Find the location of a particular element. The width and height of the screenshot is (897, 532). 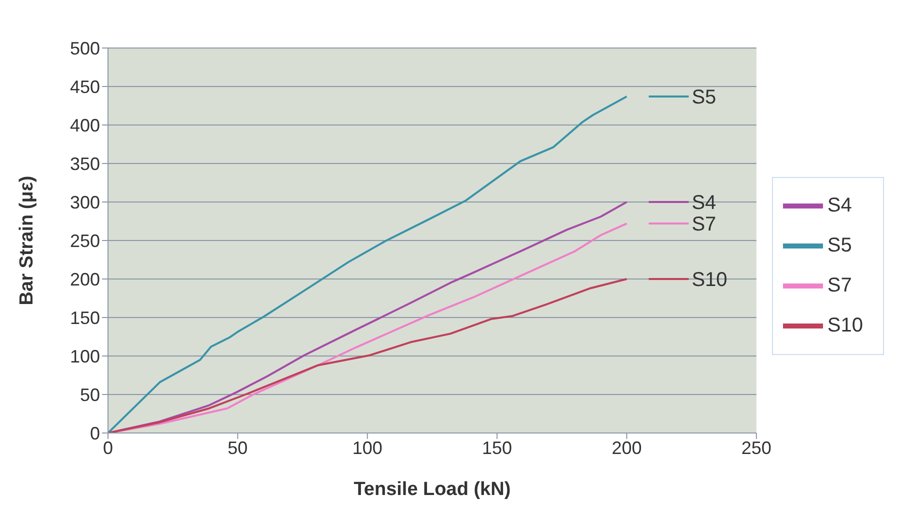

x-axis-title: Tensile Load (kN) is located at coordinates (432, 489).